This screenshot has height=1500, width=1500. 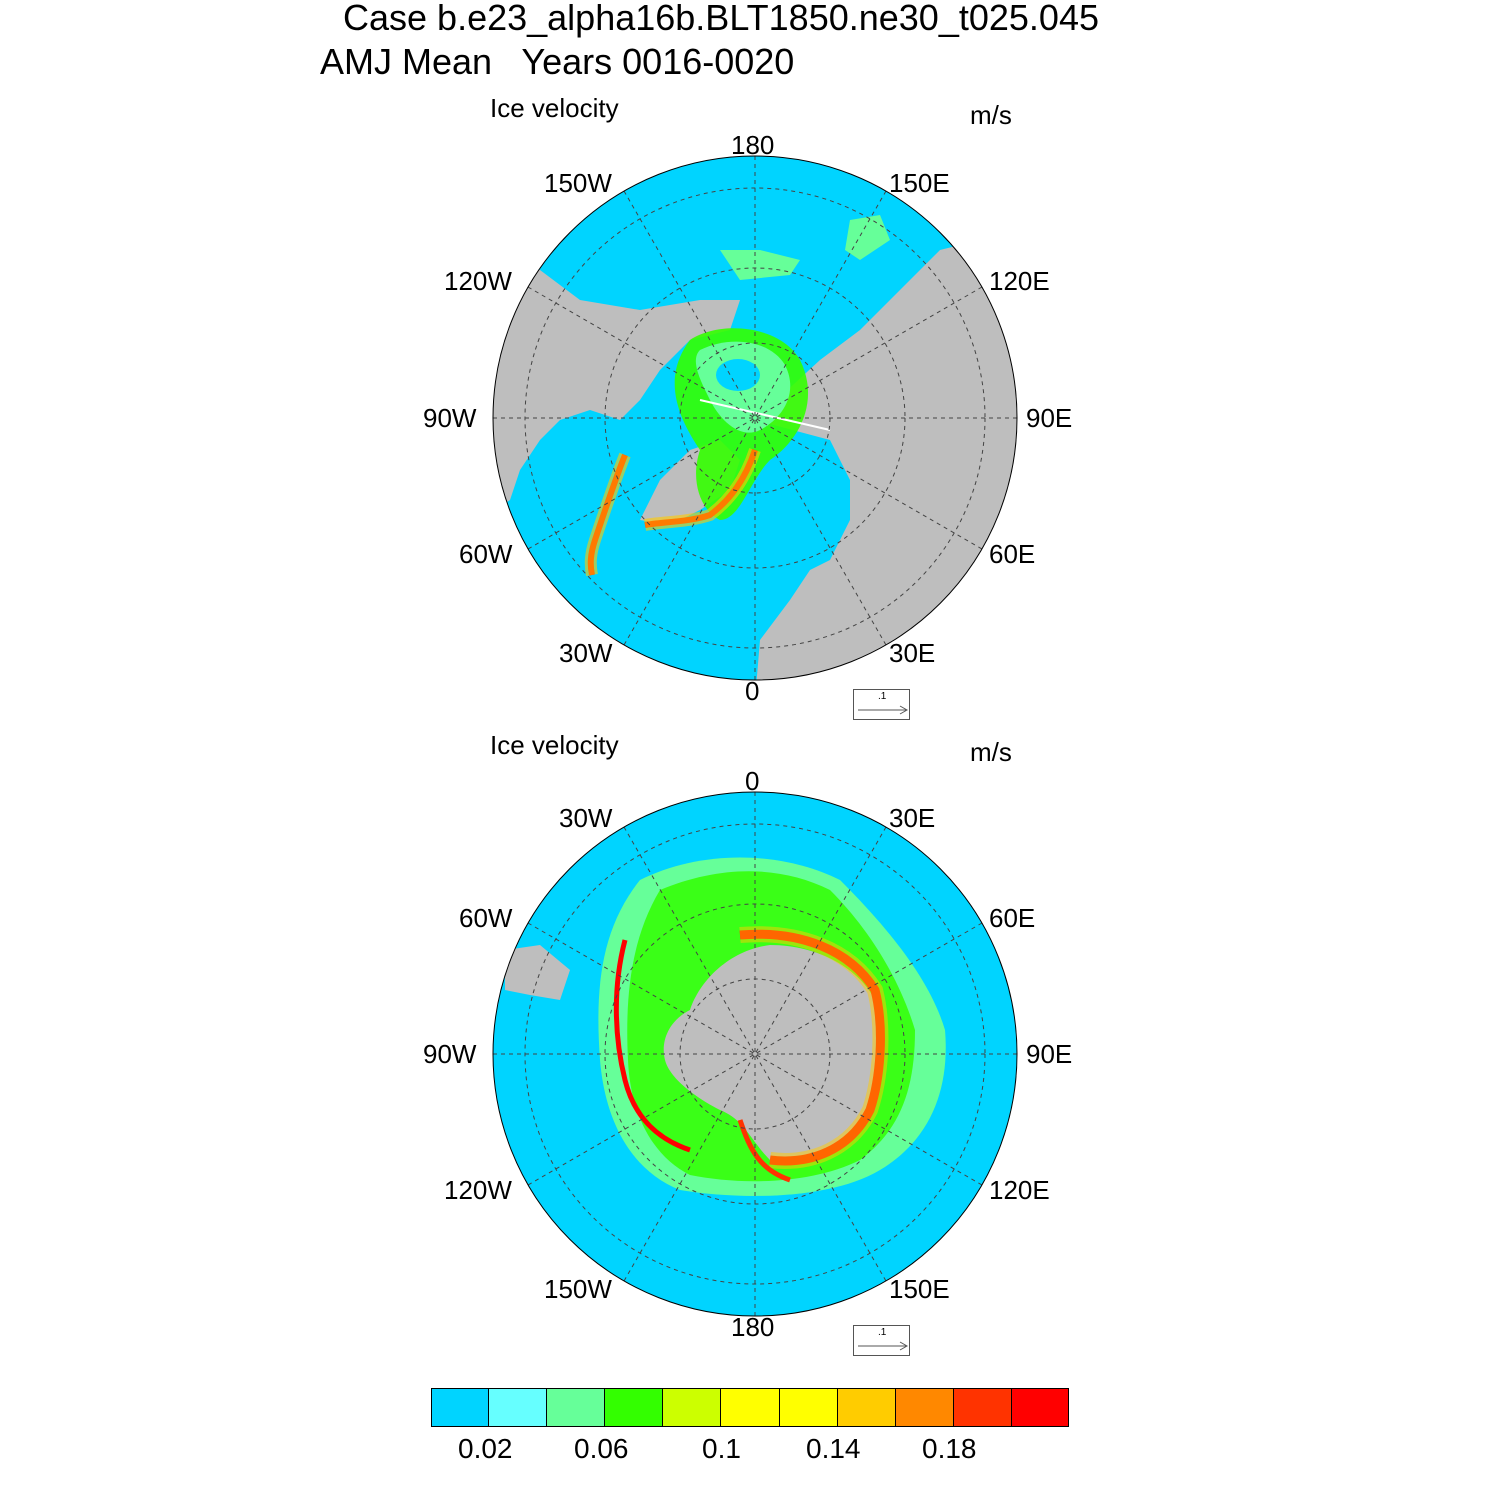 What do you see at coordinates (486, 554) in the screenshot?
I see `p1-lon-60w: 60W` at bounding box center [486, 554].